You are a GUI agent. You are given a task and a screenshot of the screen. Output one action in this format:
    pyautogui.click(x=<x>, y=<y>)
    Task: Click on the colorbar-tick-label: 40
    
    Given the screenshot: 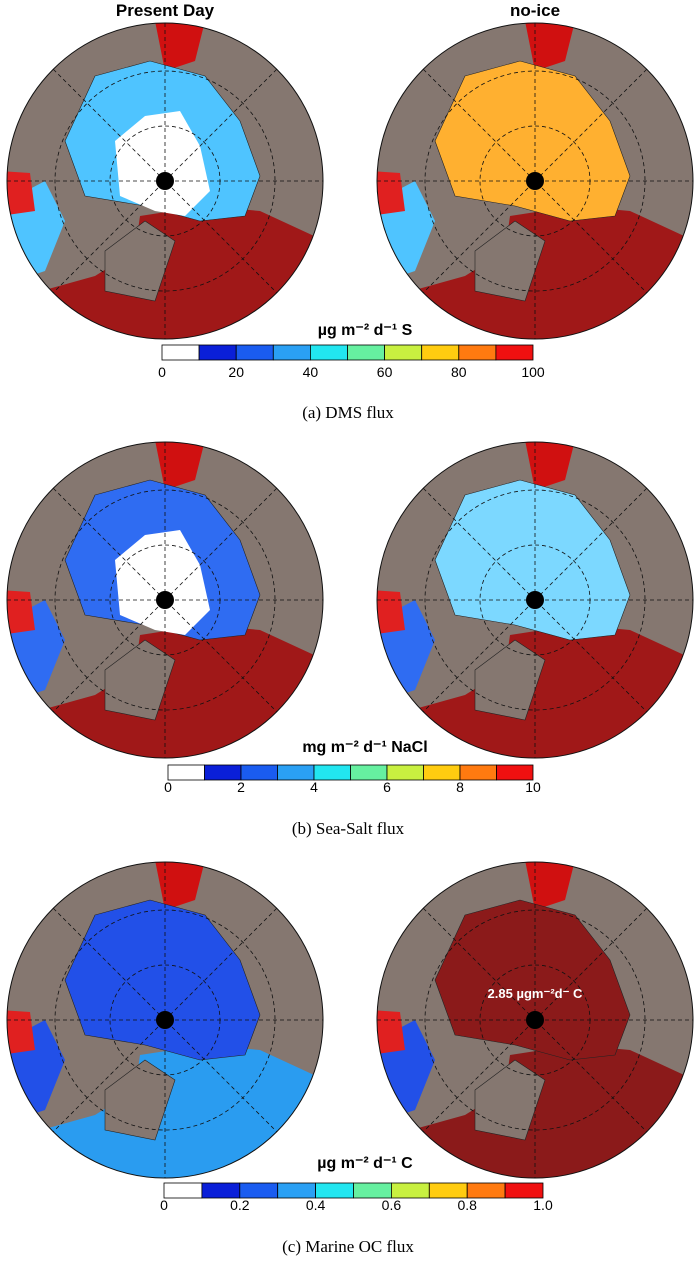 What is the action you would take?
    pyautogui.click(x=311, y=372)
    